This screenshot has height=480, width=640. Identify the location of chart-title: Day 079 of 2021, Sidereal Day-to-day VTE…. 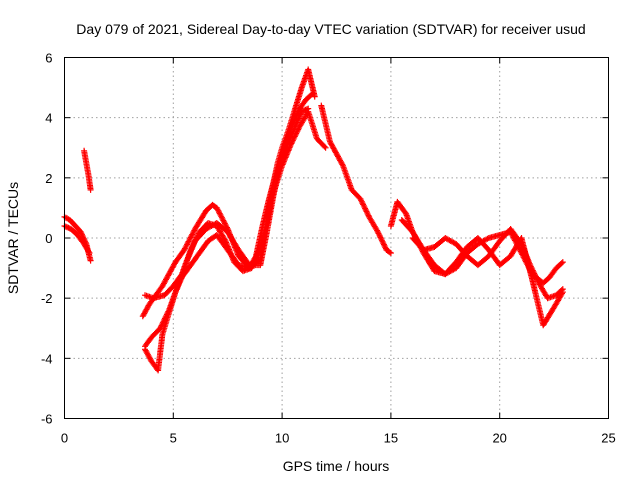
(330, 29).